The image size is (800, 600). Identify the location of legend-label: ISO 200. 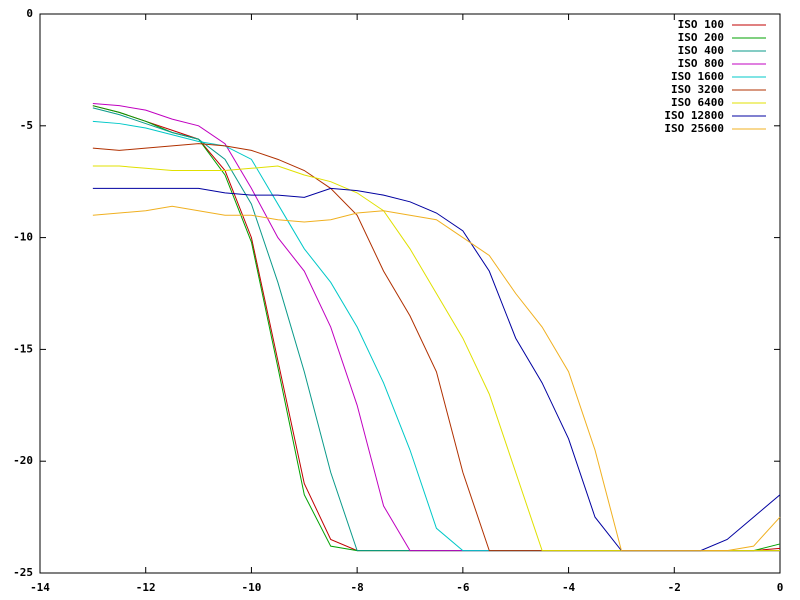
(701, 37).